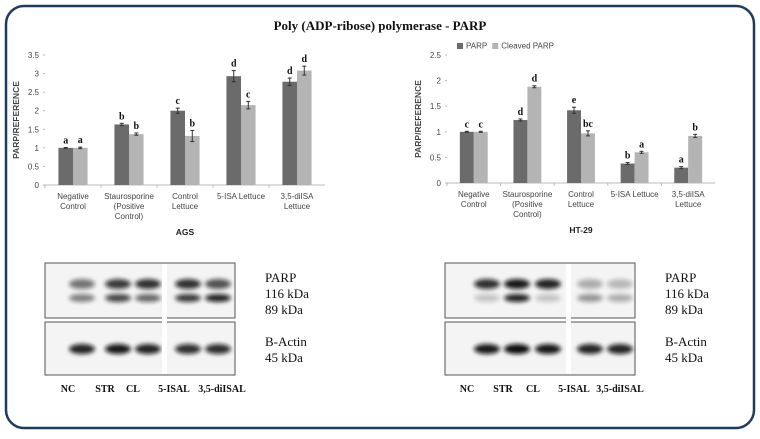 The image size is (760, 439). I want to click on y-tick-label: 1.5, so click(436, 106).